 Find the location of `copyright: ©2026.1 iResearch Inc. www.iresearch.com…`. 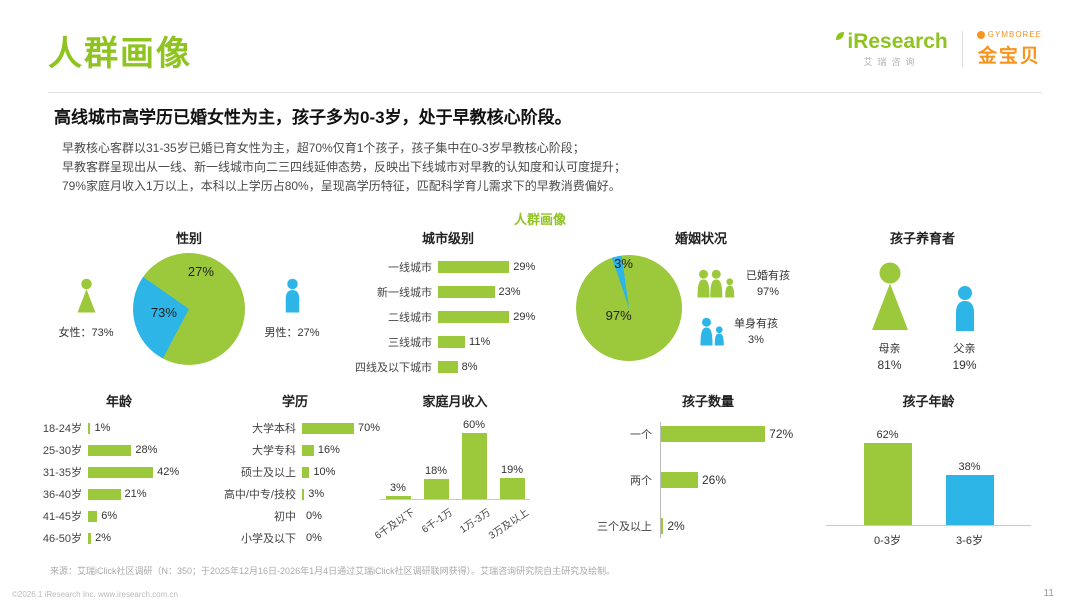

copyright: ©2026.1 iResearch Inc. www.iresearch.com… is located at coordinates (95, 594).